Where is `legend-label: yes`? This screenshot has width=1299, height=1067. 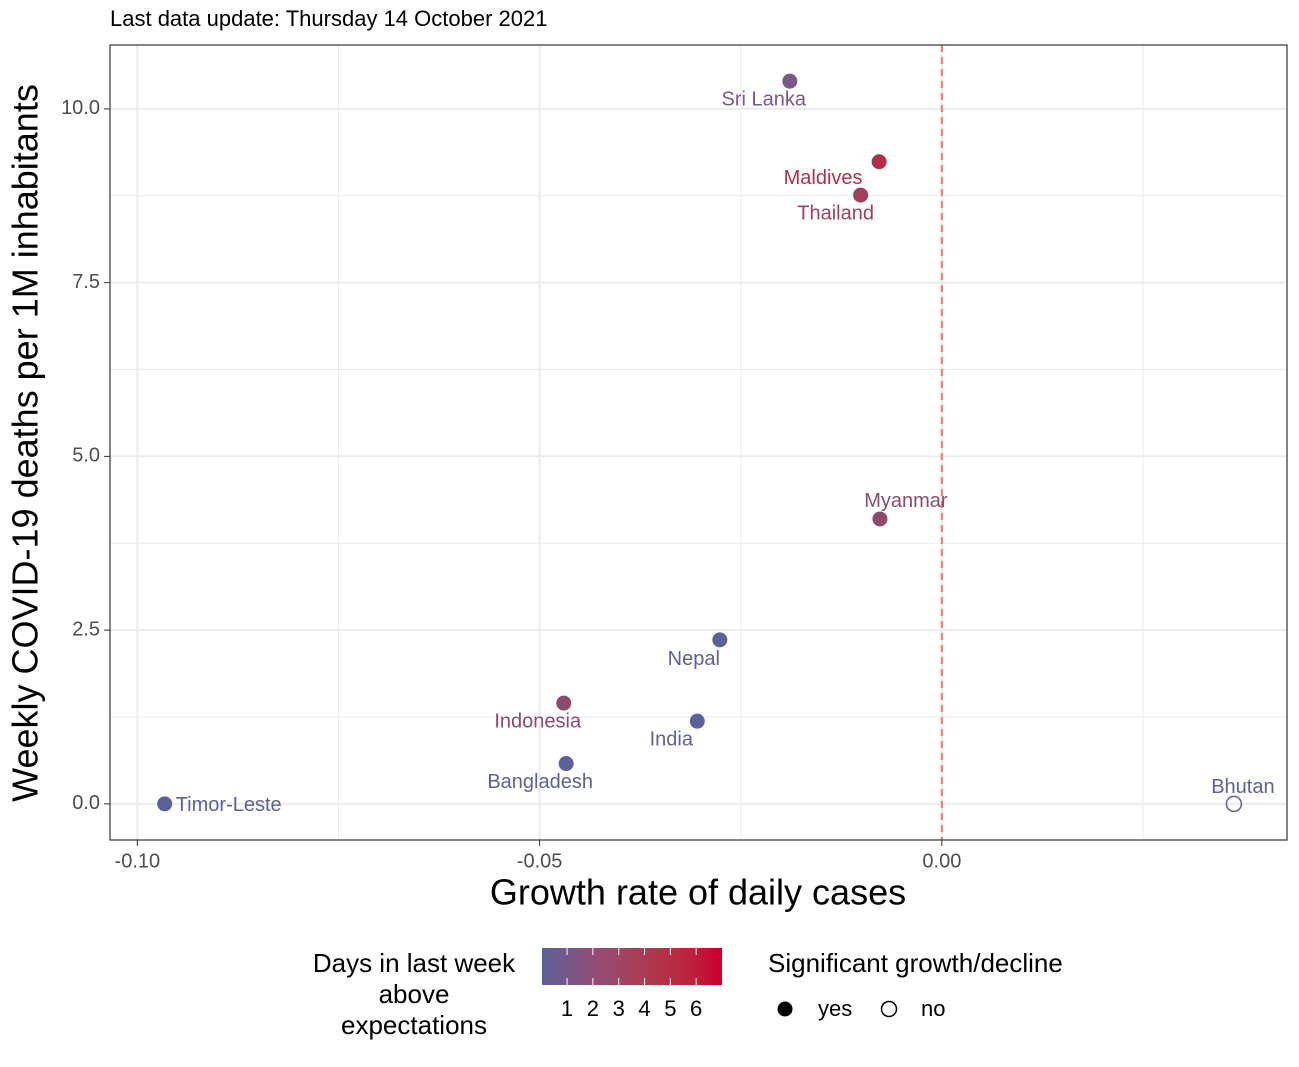 legend-label: yes is located at coordinates (835, 1008).